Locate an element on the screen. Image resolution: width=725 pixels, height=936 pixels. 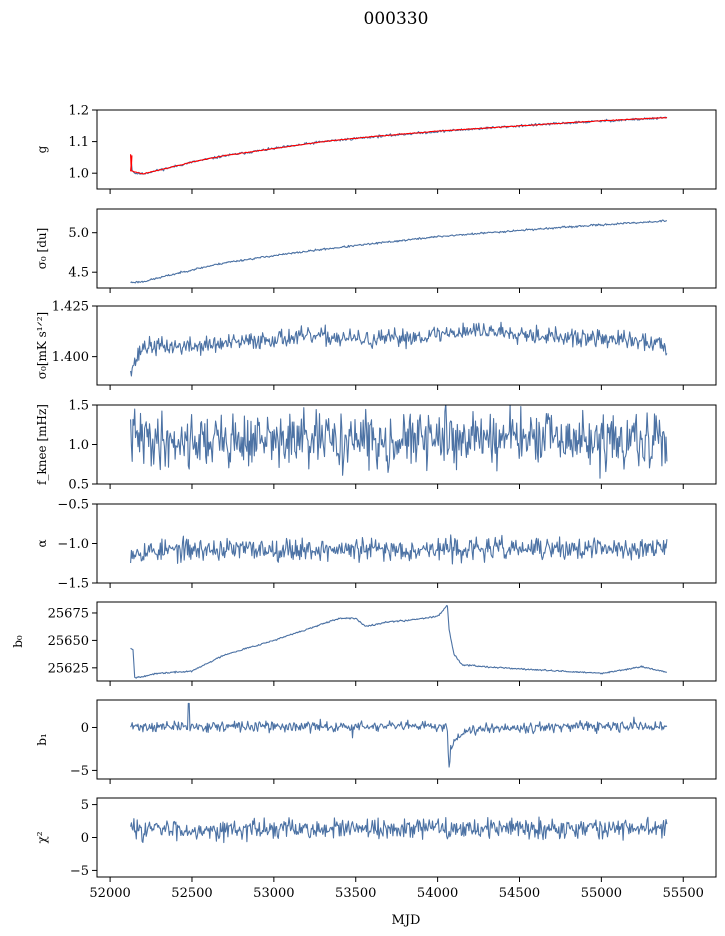
ytick-label: 25650 is located at coordinates (68, 641).